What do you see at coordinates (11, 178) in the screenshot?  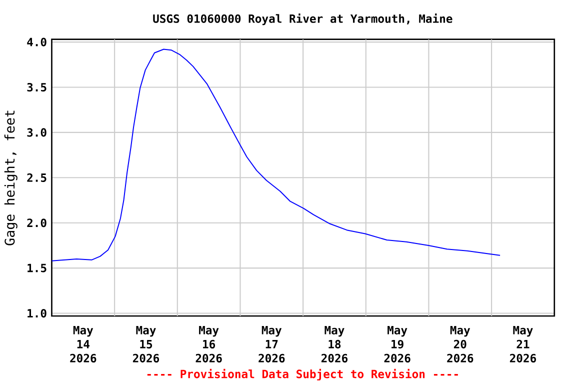 I see `y-axis-title: Gage height, feet` at bounding box center [11, 178].